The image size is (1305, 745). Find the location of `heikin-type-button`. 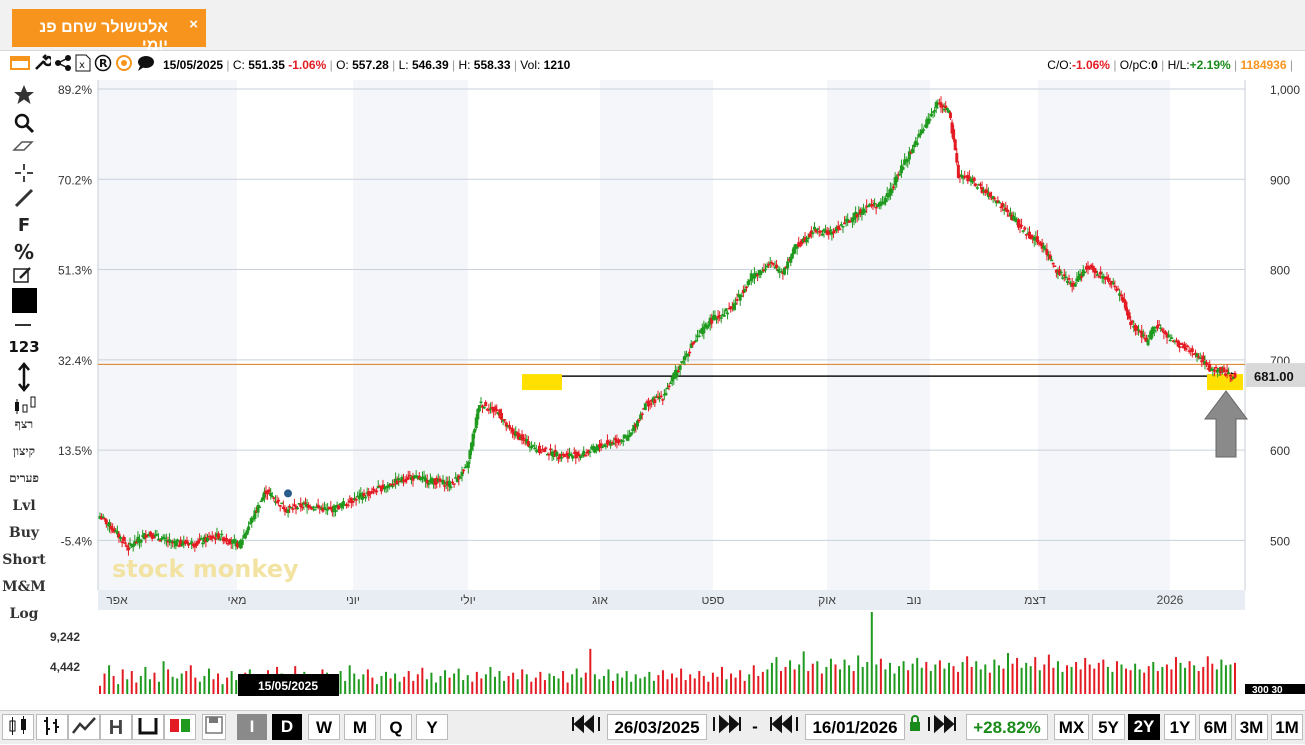

heikin-type-button is located at coordinates (180, 727).